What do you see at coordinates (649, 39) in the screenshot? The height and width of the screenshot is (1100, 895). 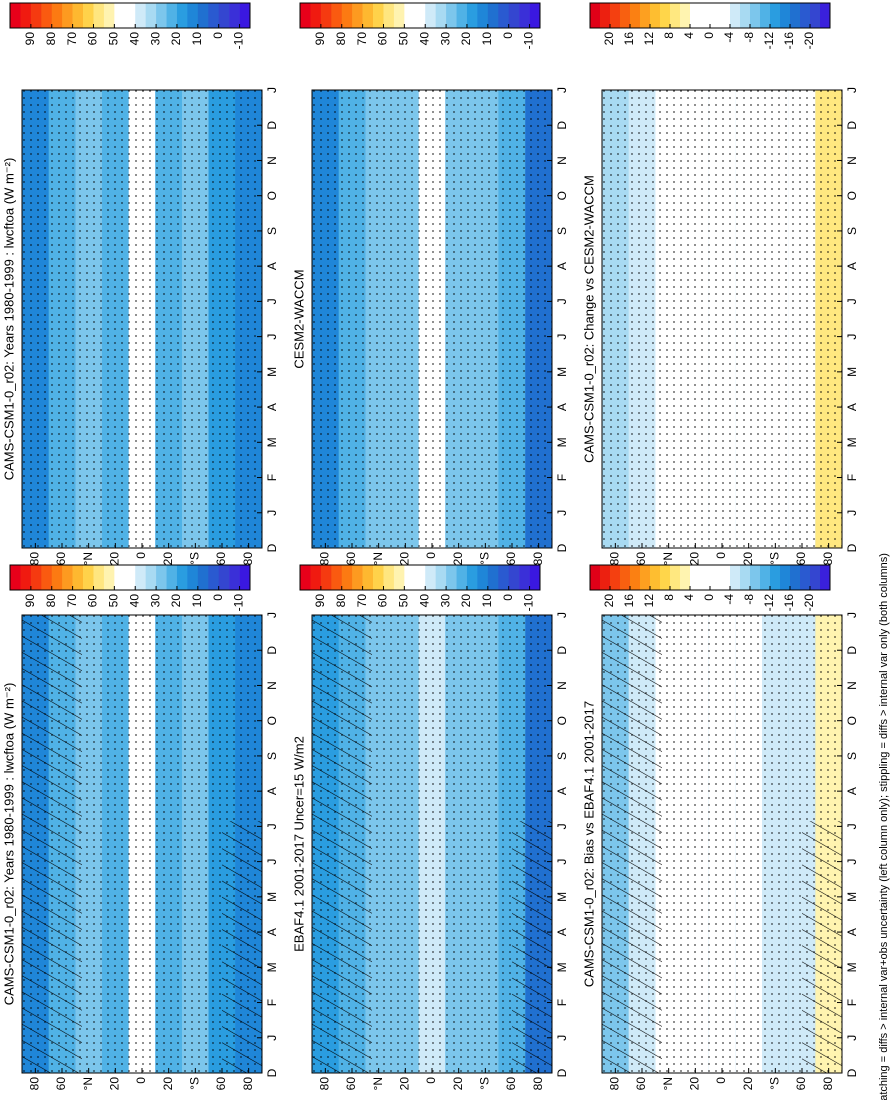 I see `colorbar-label: 12` at bounding box center [649, 39].